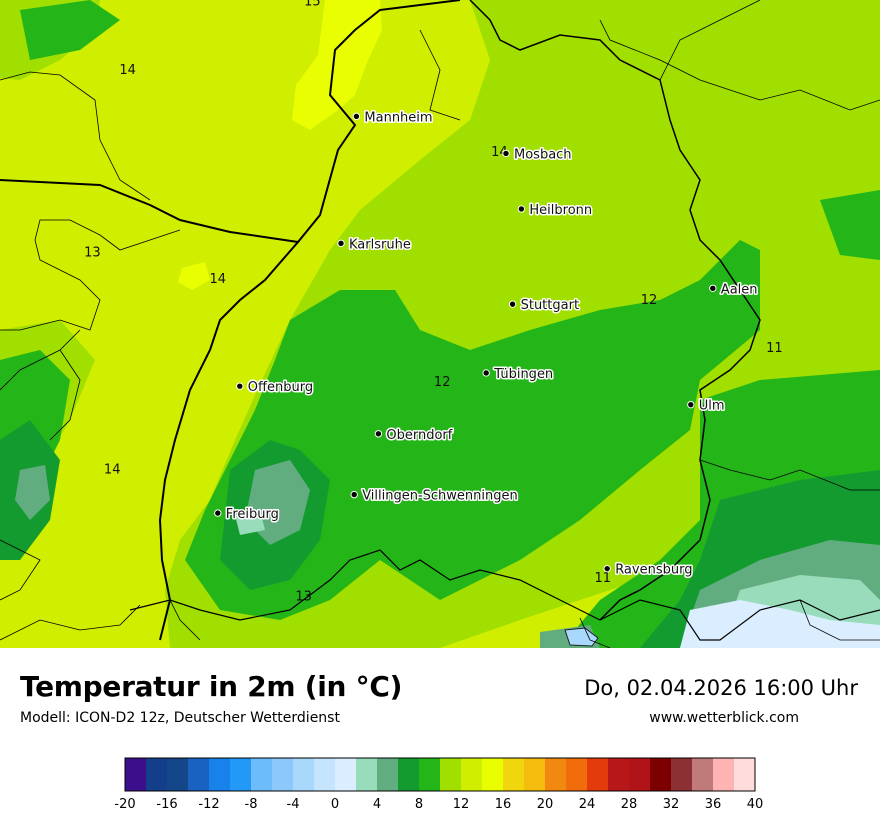 This screenshot has width=880, height=830. Describe the element at coordinates (419, 804) in the screenshot. I see `colorbar-tick-label: 8` at that location.